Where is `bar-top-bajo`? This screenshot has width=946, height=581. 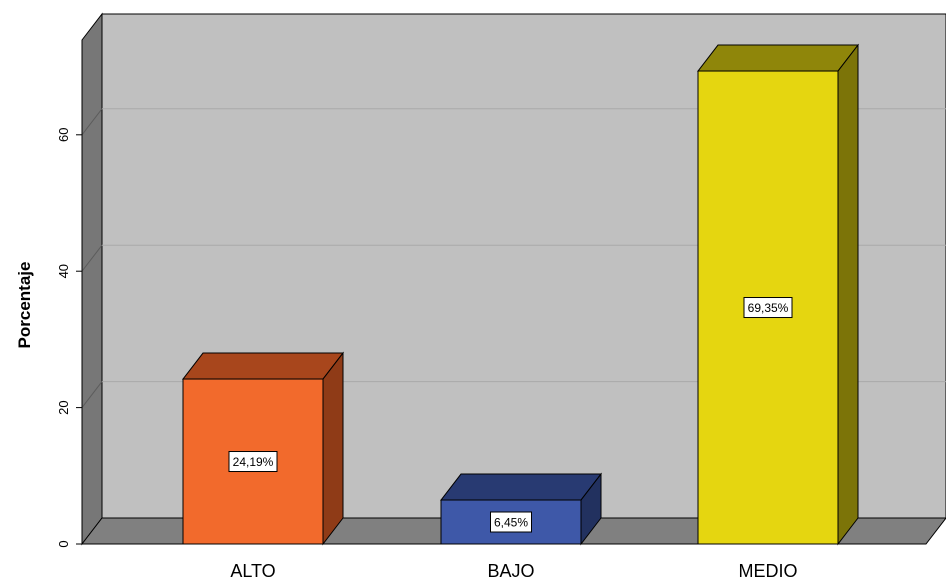
bar-top-bajo is located at coordinates (521, 487).